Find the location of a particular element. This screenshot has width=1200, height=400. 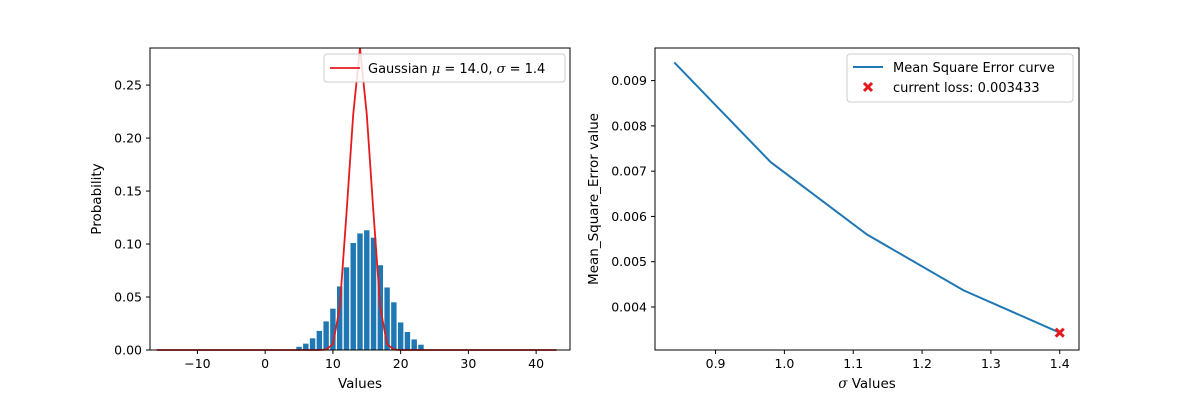

legend-x-stroke-b is located at coordinates (868, 87).